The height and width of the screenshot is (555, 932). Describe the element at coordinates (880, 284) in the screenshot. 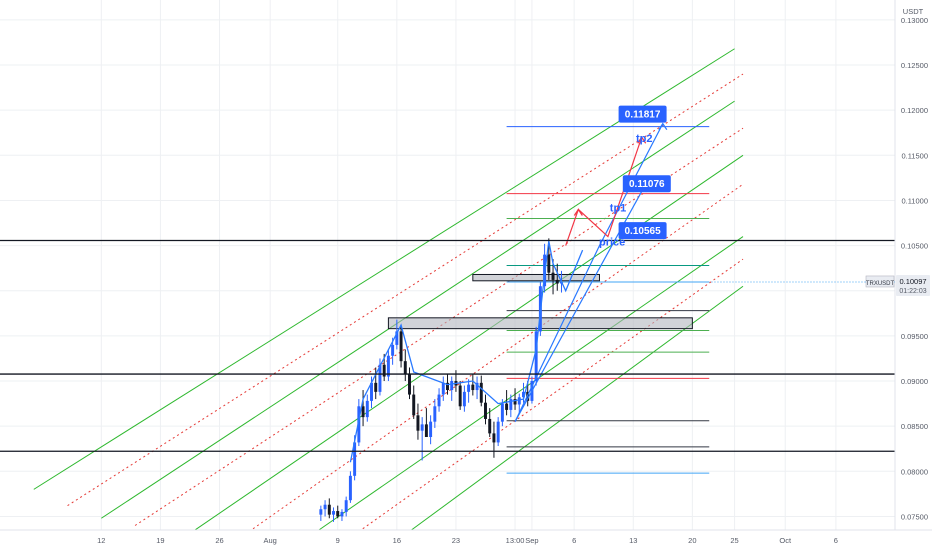

I see `symbol-label: TRXUSDT` at that location.